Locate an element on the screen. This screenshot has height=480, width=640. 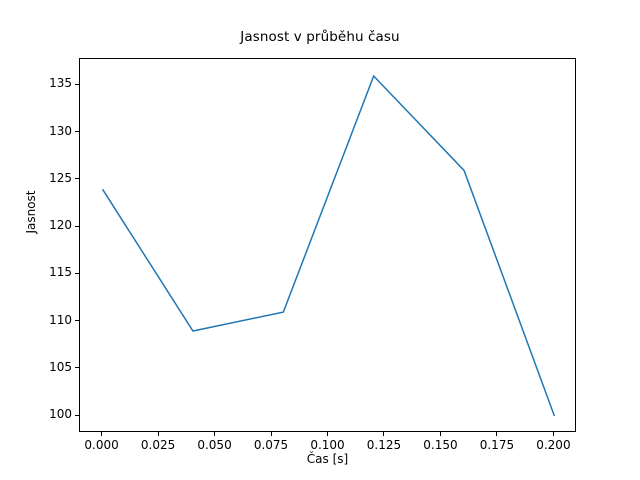
y-tick-label: 135 is located at coordinates (60, 83).